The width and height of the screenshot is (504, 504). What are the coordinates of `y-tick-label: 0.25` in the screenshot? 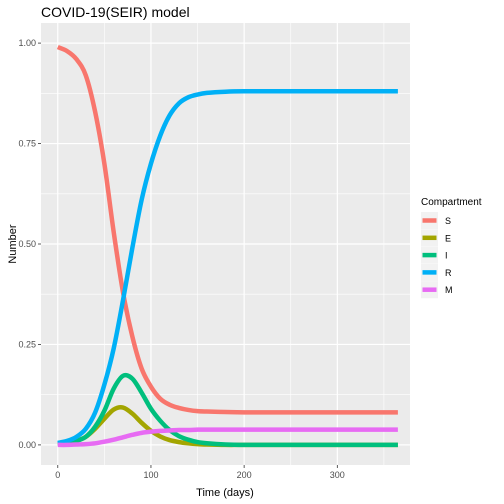 It's located at (27, 344).